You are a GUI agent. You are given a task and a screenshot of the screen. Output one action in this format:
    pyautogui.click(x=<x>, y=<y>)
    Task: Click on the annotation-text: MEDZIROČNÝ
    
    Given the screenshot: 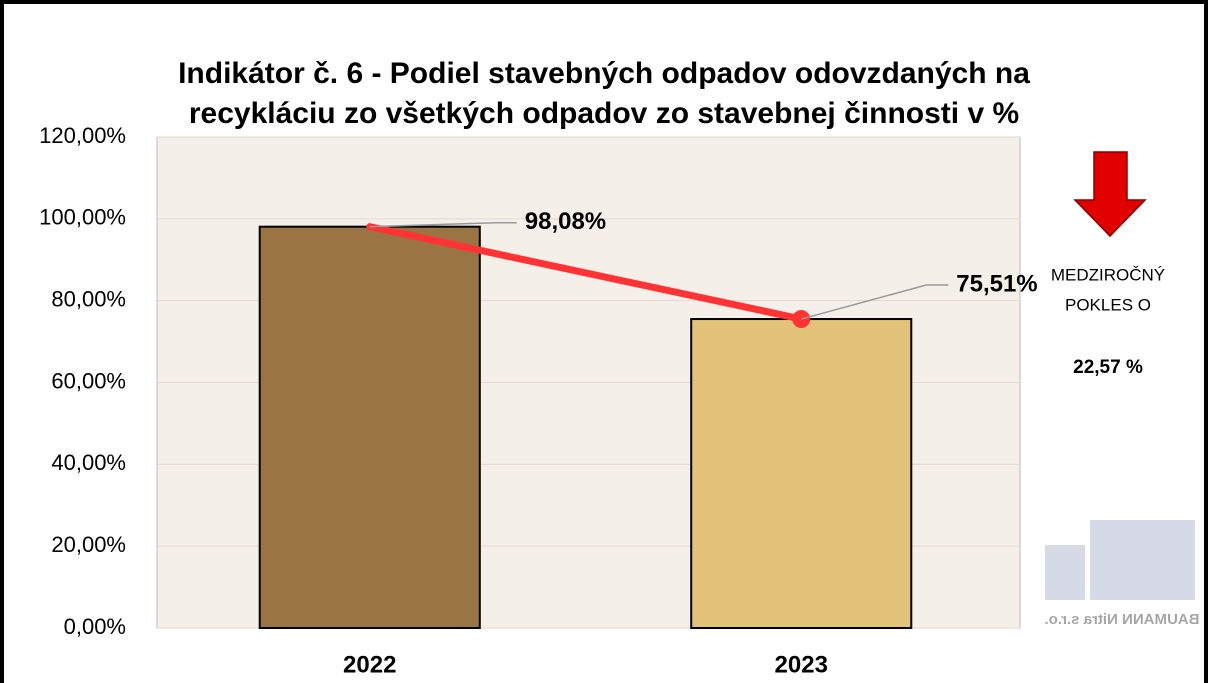 What is the action you would take?
    pyautogui.click(x=1108, y=274)
    